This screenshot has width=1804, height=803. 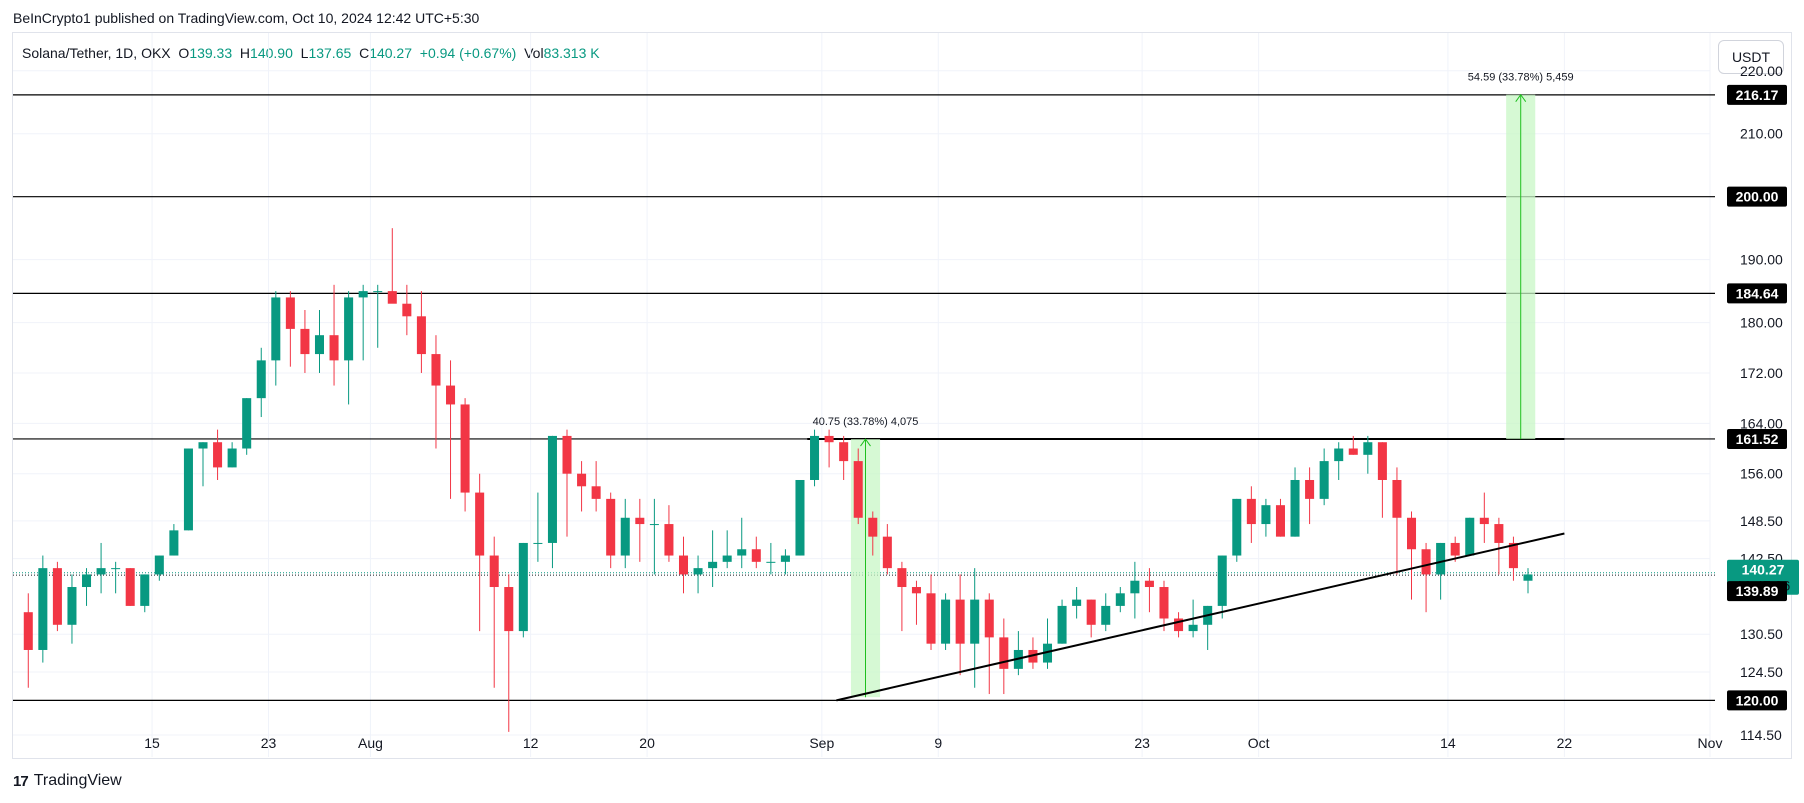 I want to click on y-tick-label: 124.50, so click(x=1761, y=672).